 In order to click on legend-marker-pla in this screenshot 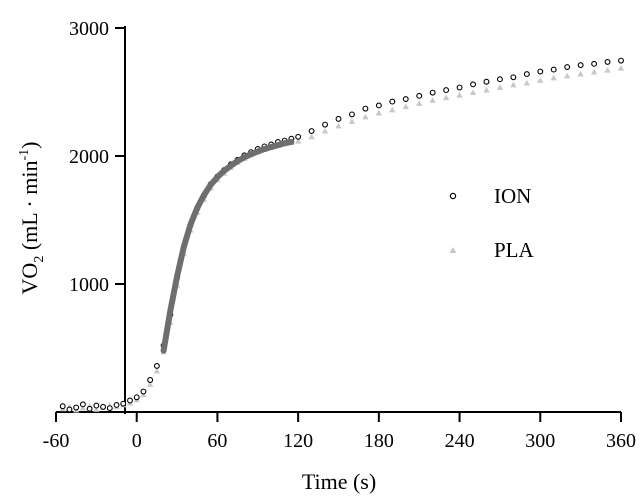, I will do `click(453, 250)`.